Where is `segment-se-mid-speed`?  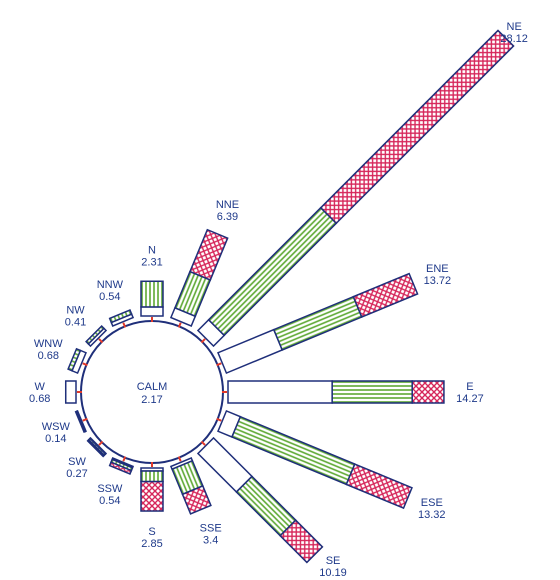
segment-se-mid-speed is located at coordinates (266, 506).